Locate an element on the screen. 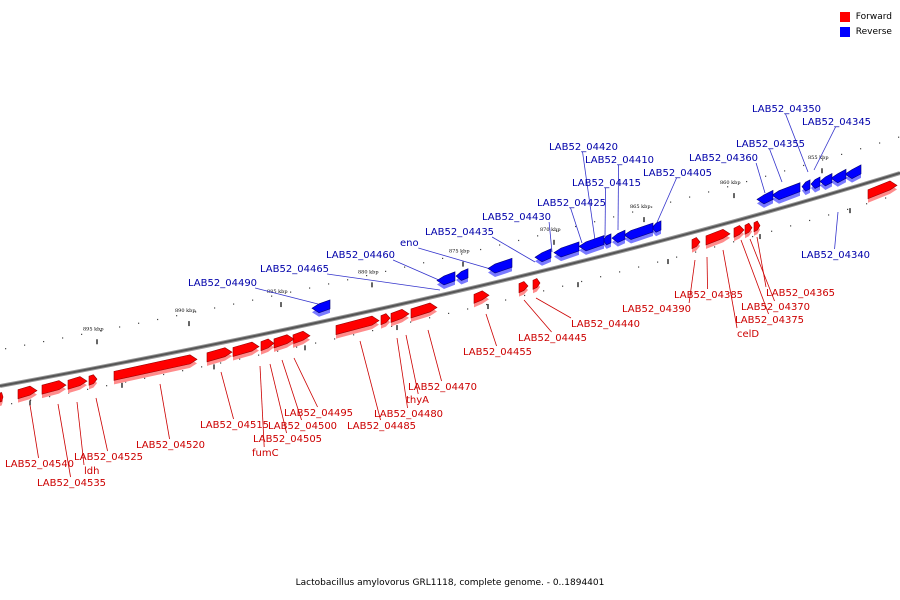 This screenshot has height=600, width=900. forward-gene-label: LAB52_04515 is located at coordinates (234, 425).